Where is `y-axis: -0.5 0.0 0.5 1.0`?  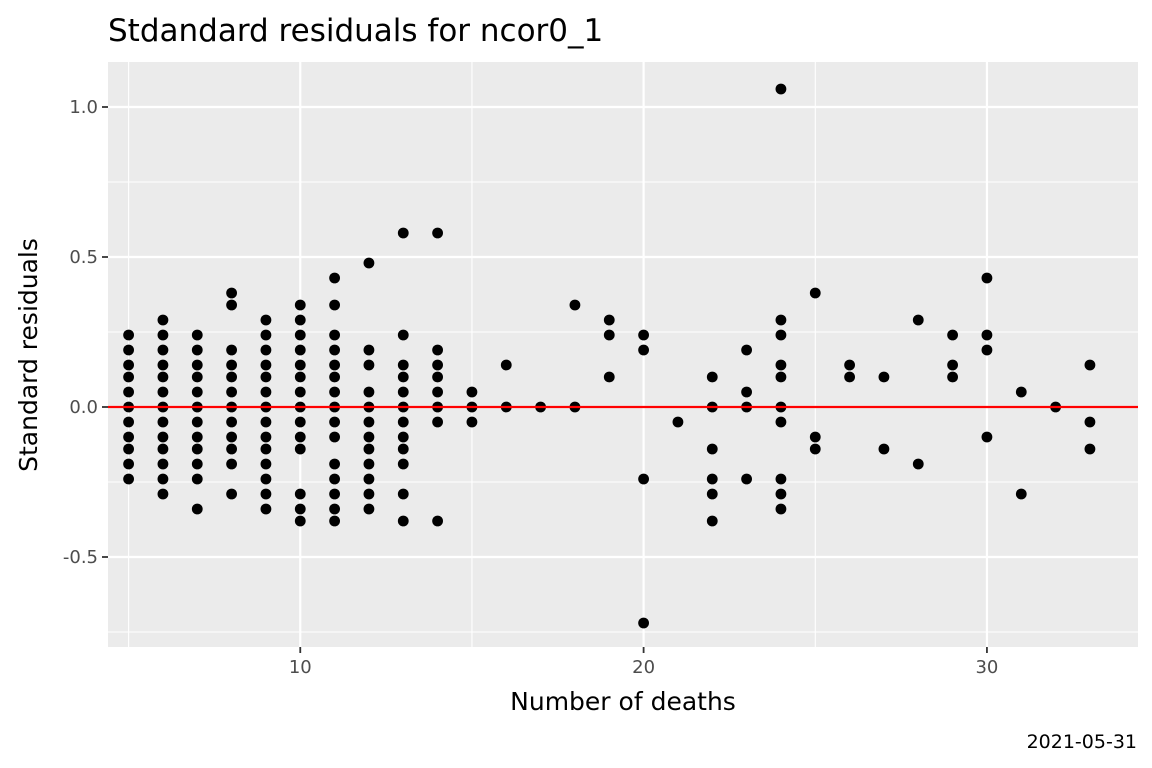
y-axis: -0.5 0.0 0.5 1.0 is located at coordinates (85, 332).